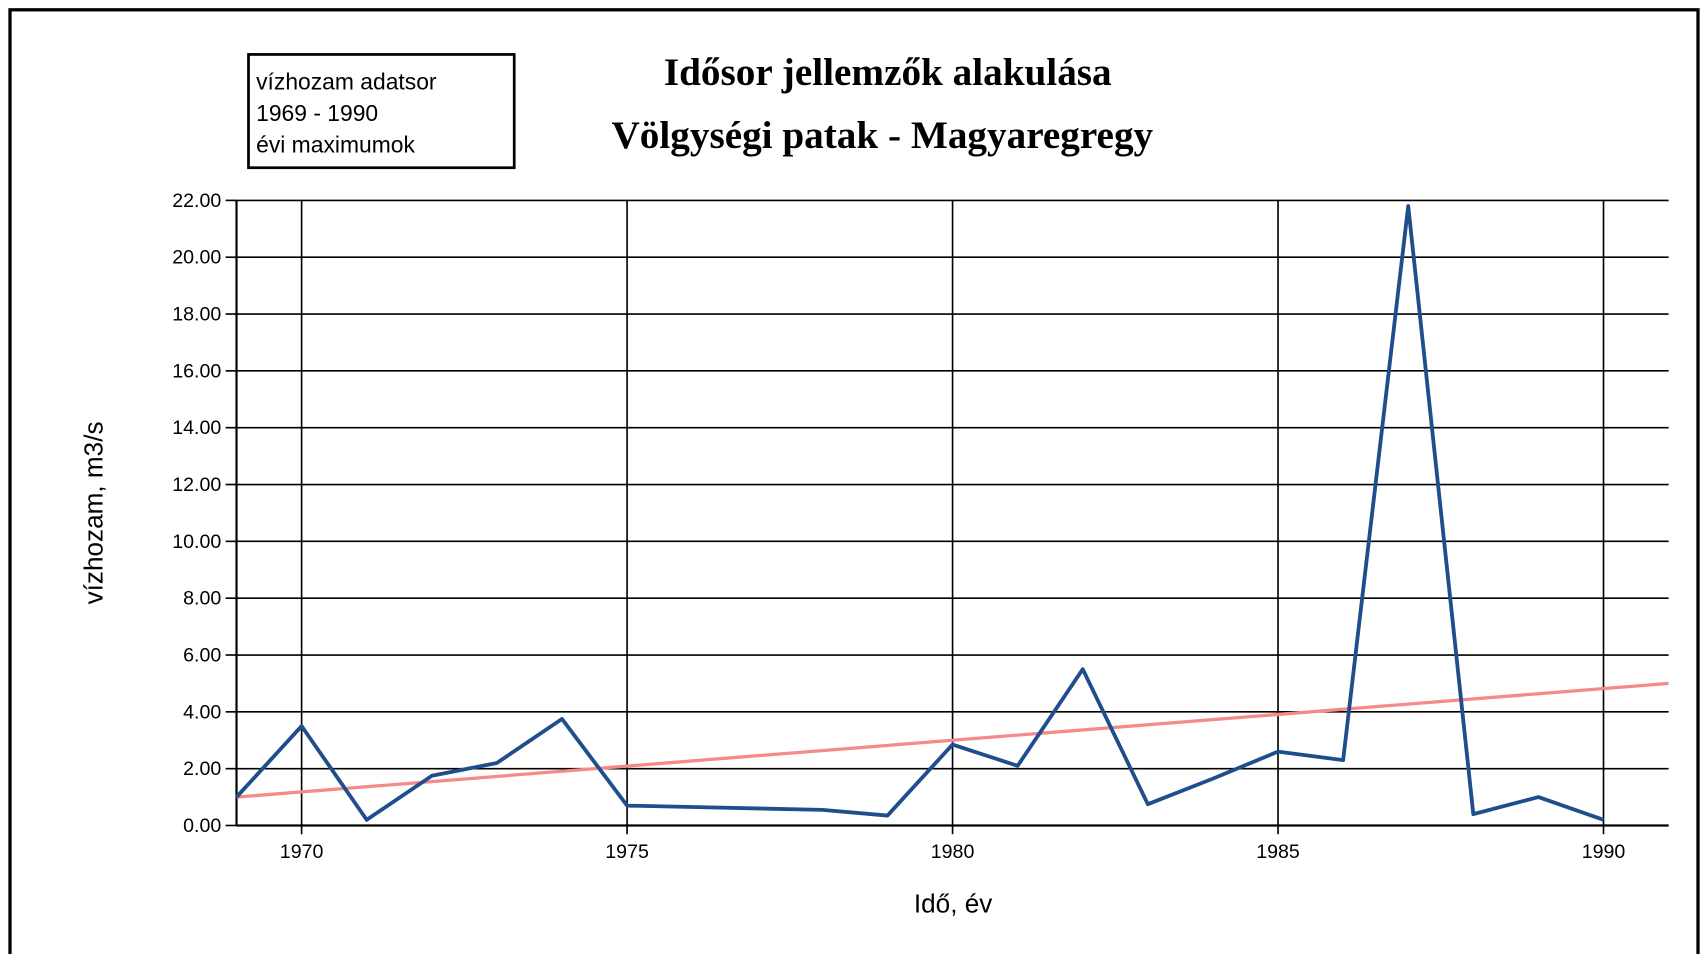  I want to click on y-tick-label: 8.00, so click(202, 599).